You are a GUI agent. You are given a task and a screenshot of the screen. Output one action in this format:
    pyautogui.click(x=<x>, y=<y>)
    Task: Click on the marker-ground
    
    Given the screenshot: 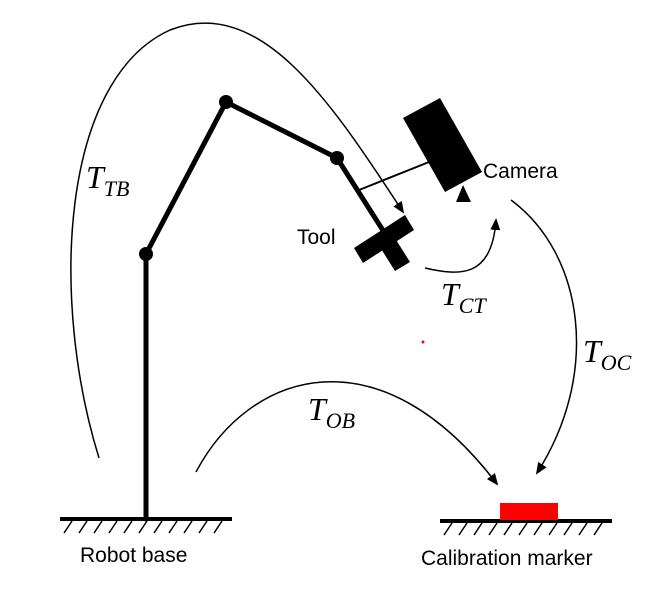 What is the action you would take?
    pyautogui.click(x=526, y=527)
    